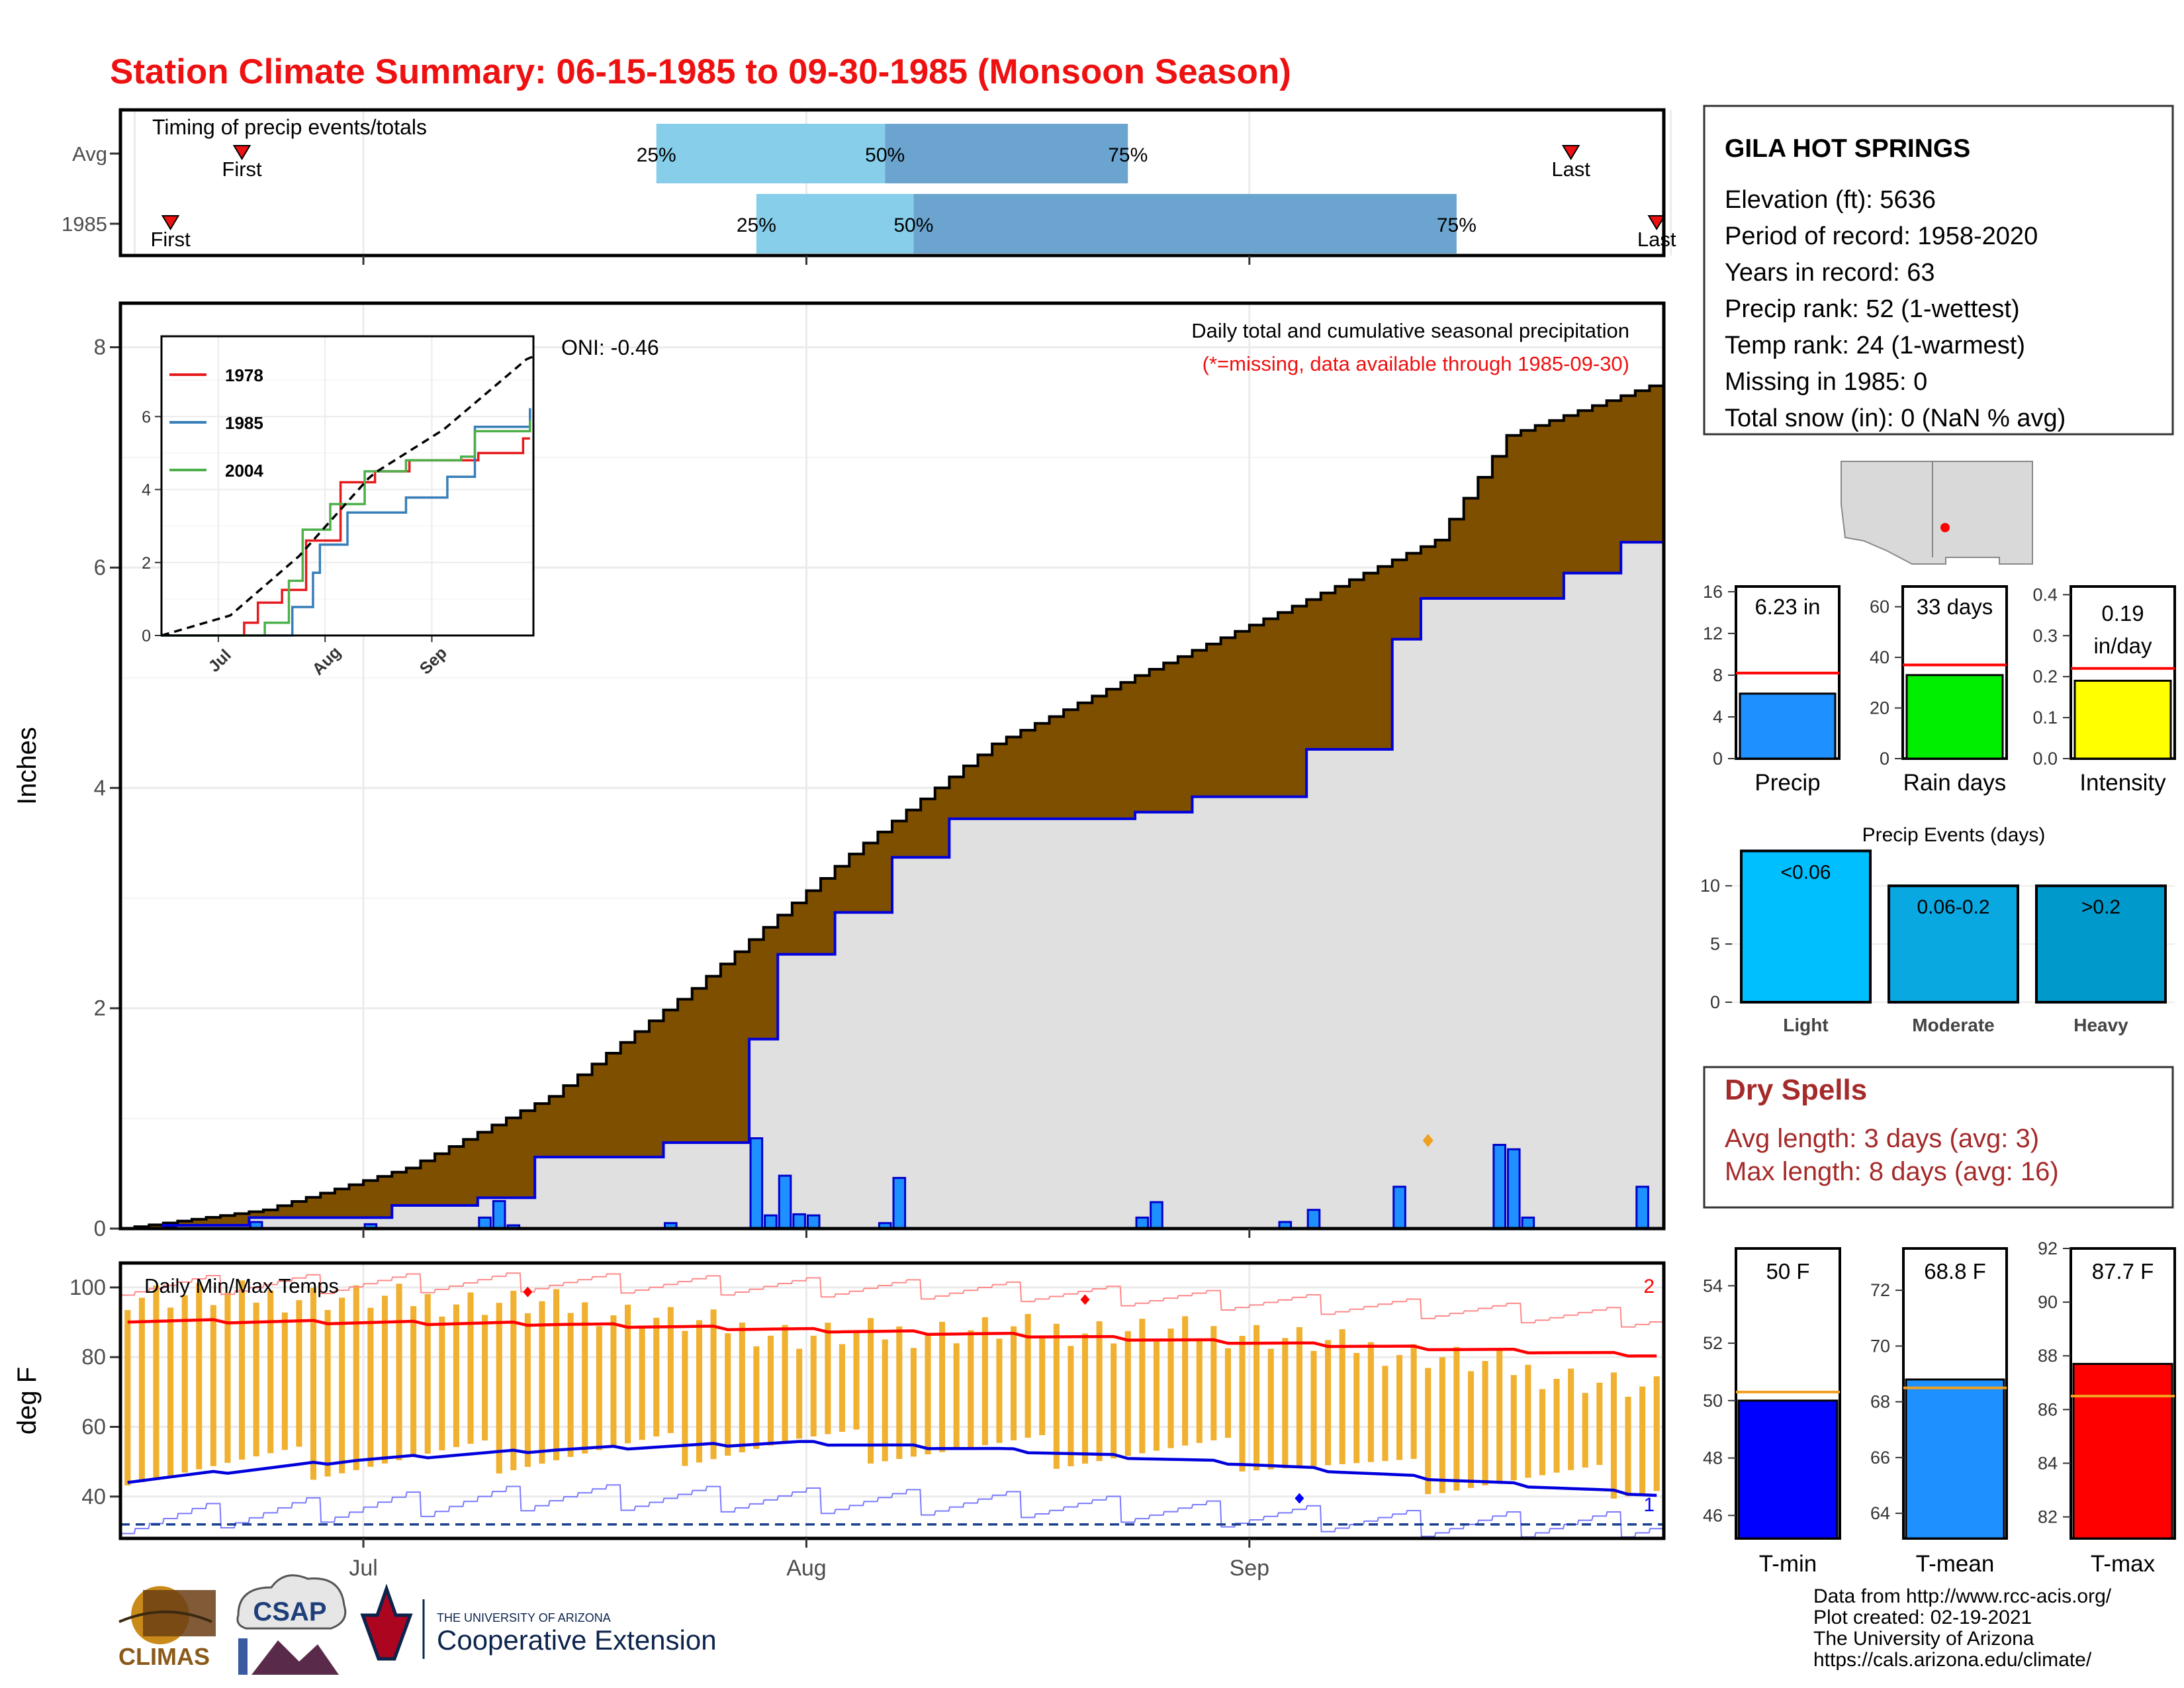 The width and height of the screenshot is (2184, 1688). I want to click on main-ylabel: Inches, so click(28, 766).